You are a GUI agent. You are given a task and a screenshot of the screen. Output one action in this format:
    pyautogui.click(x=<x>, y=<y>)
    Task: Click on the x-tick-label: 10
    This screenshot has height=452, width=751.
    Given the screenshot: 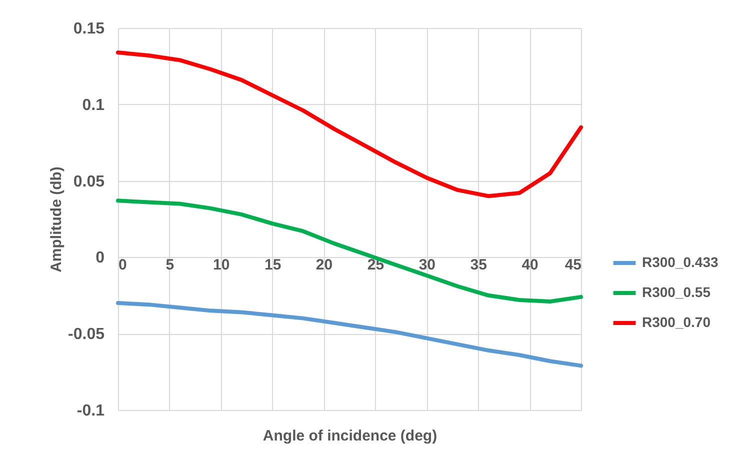 What is the action you would take?
    pyautogui.click(x=221, y=265)
    